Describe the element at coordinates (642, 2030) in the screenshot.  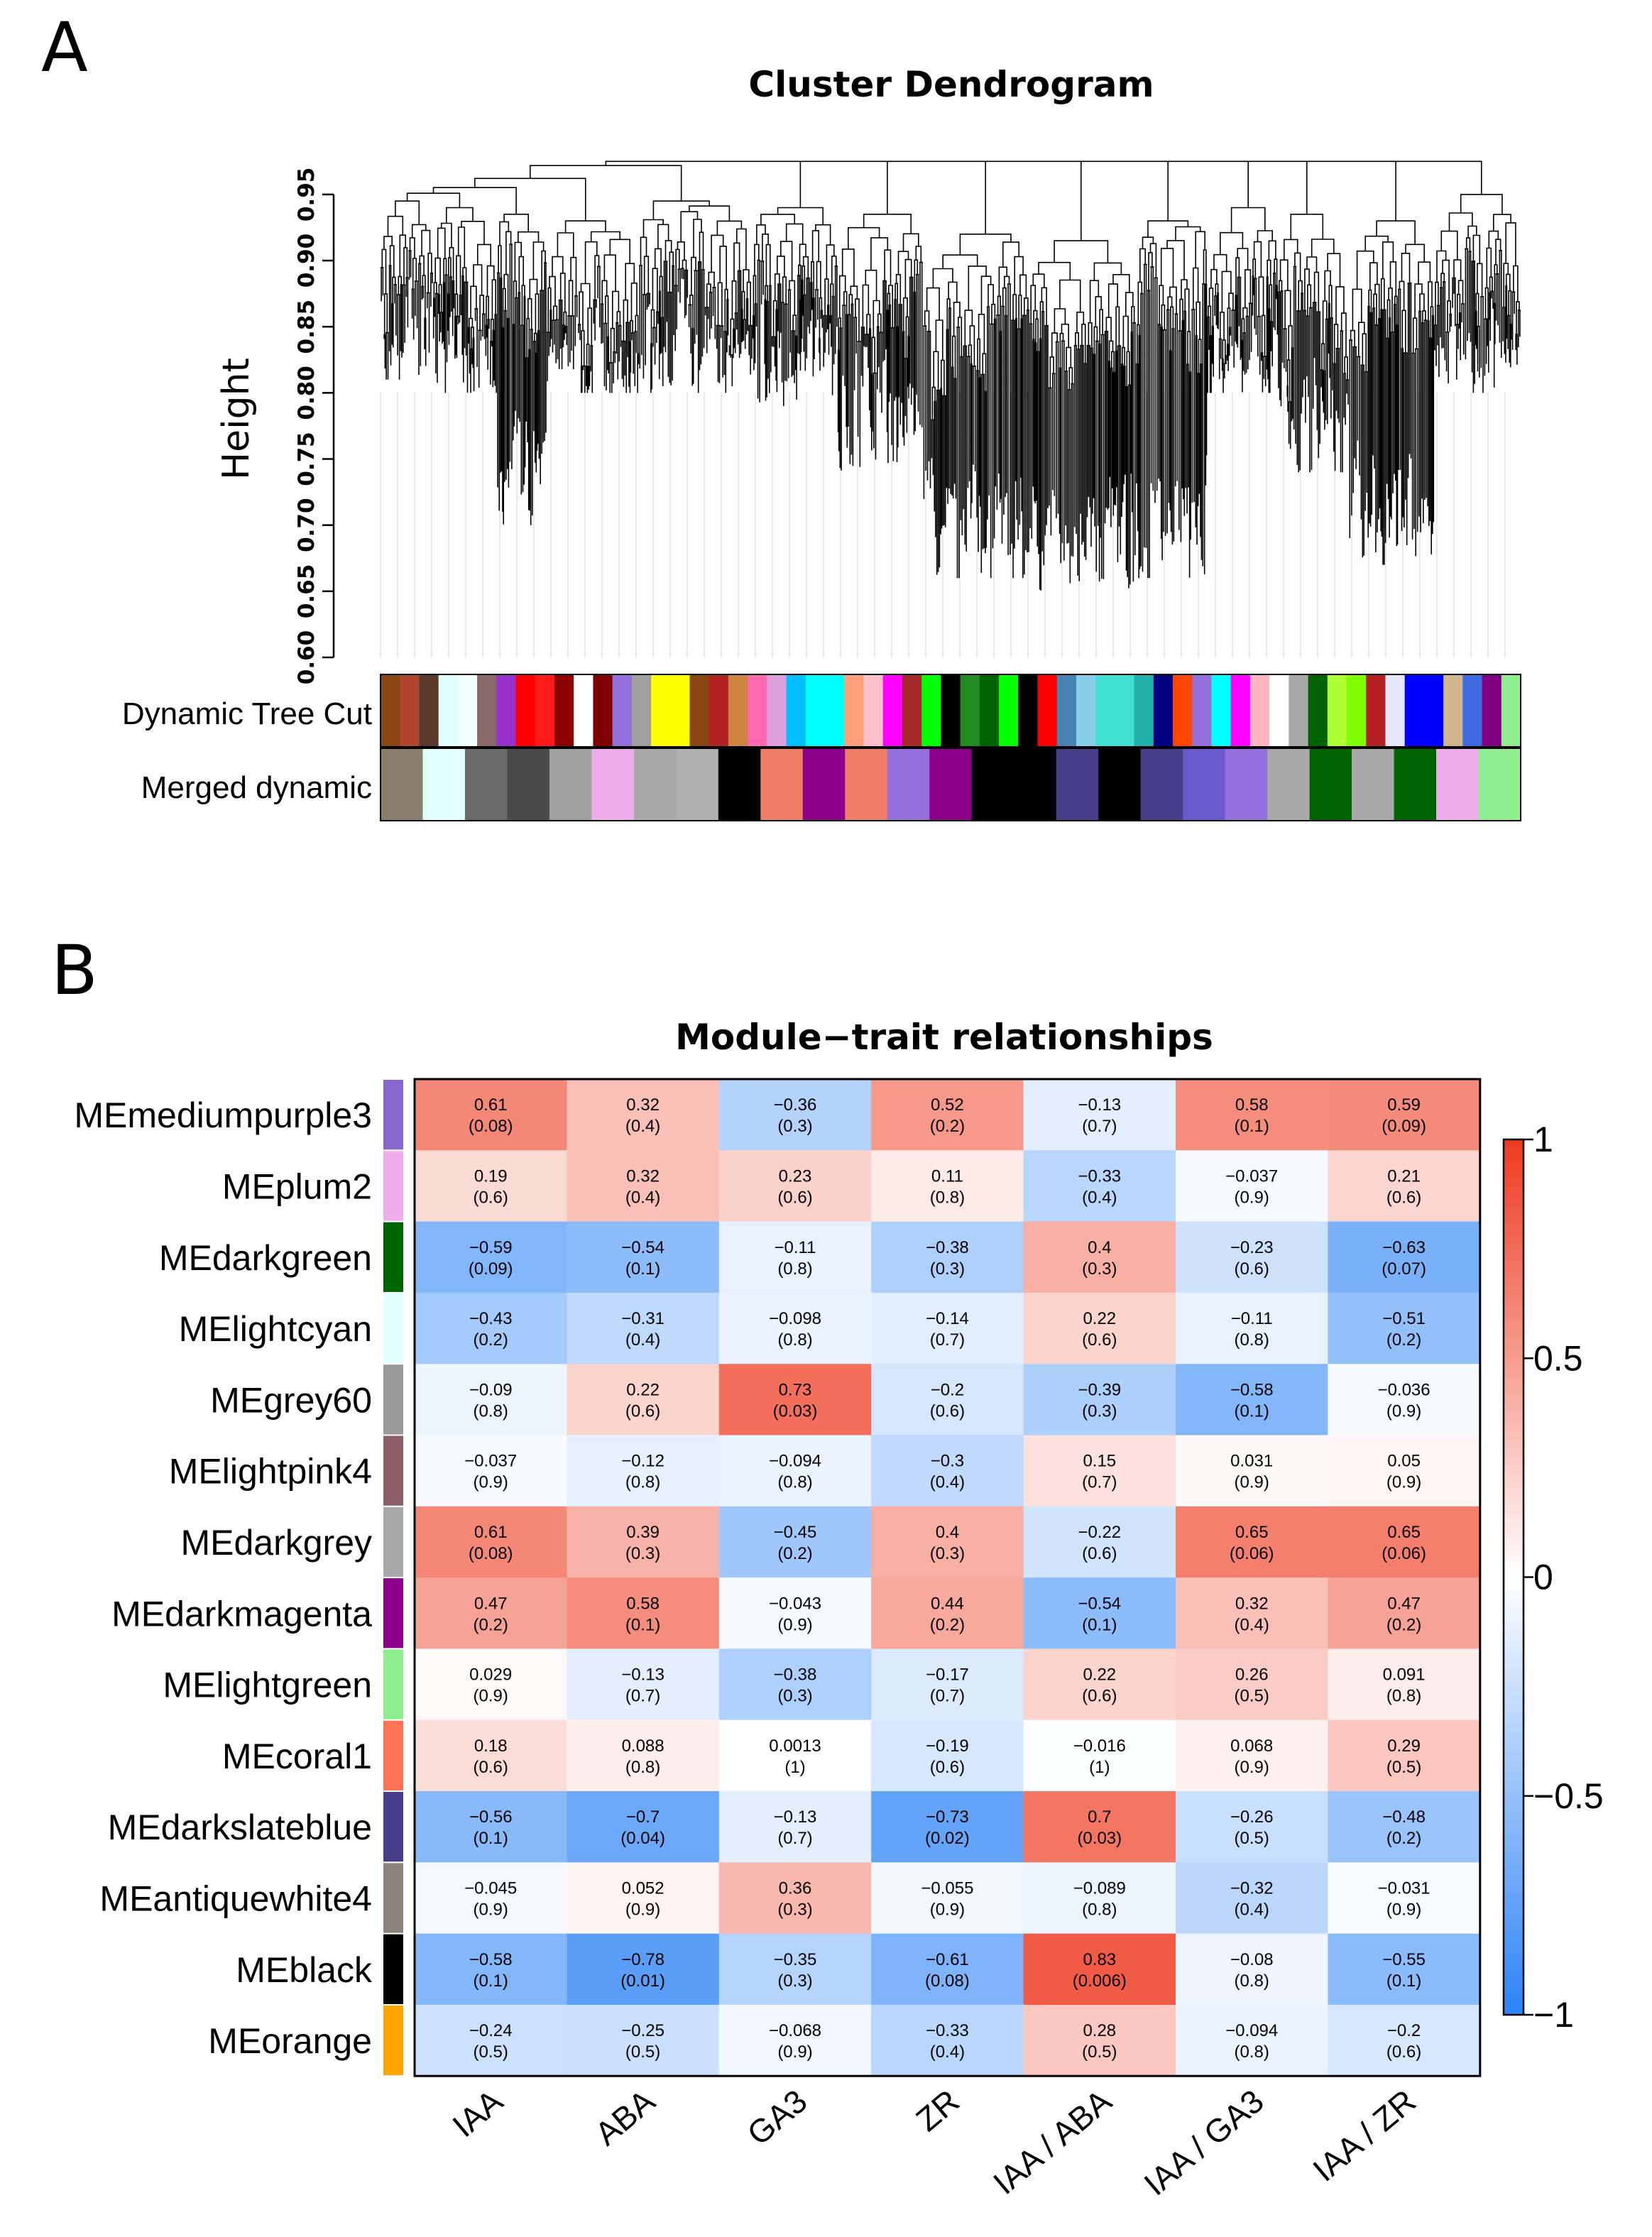
I see `cell-correlation: −0.25` at that location.